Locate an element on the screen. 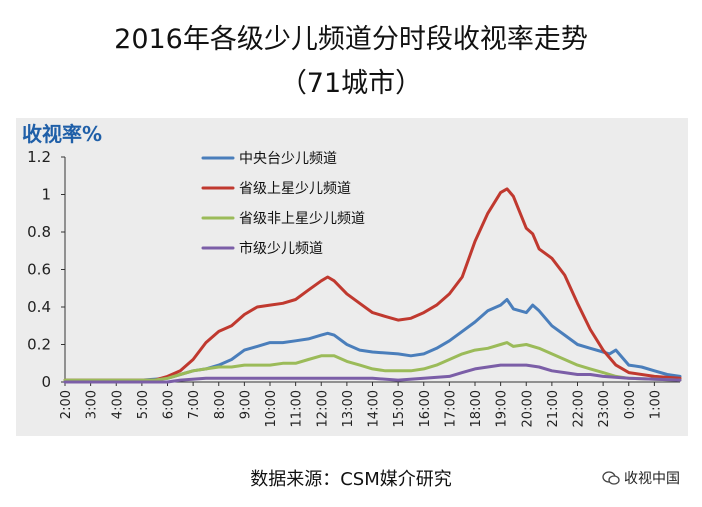 This screenshot has width=702, height=507. watermark-text: 收视中国 is located at coordinates (652, 479).